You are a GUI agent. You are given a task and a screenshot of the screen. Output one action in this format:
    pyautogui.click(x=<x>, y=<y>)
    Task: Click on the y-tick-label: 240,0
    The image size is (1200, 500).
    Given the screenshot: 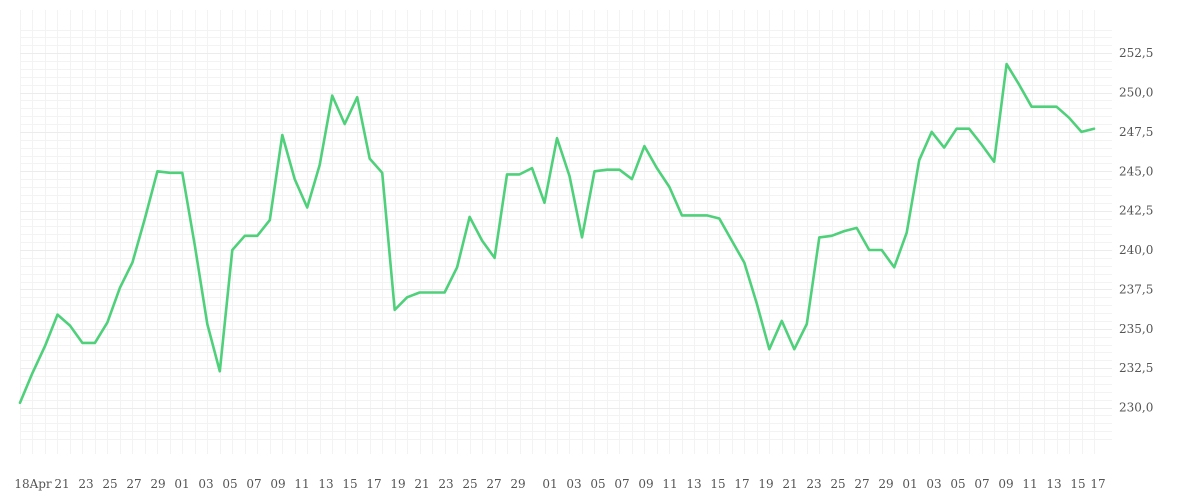 What is the action you would take?
    pyautogui.click(x=1136, y=250)
    